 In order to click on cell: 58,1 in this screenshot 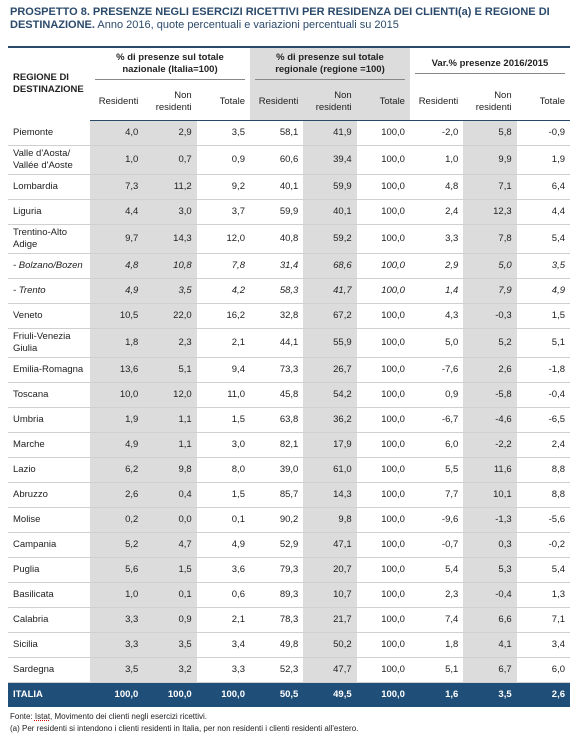, I will do `click(276, 133)`.